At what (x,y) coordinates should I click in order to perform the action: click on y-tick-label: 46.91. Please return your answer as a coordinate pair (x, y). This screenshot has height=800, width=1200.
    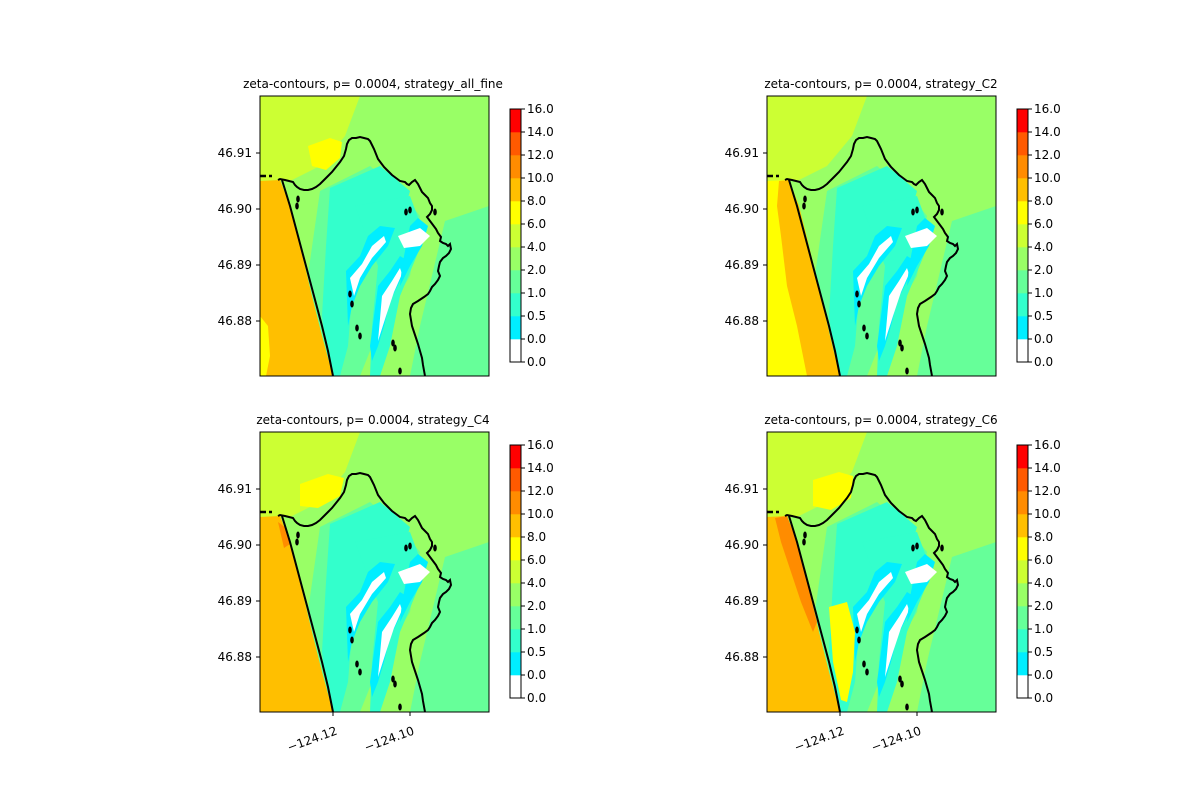
    Looking at the image, I should click on (235, 153).